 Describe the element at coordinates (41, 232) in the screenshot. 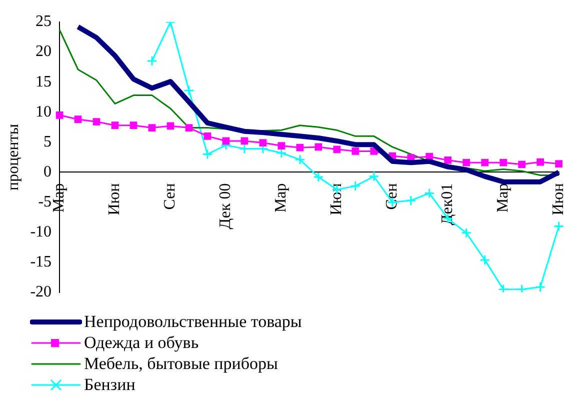

I see `y-tick-label: -10` at that location.